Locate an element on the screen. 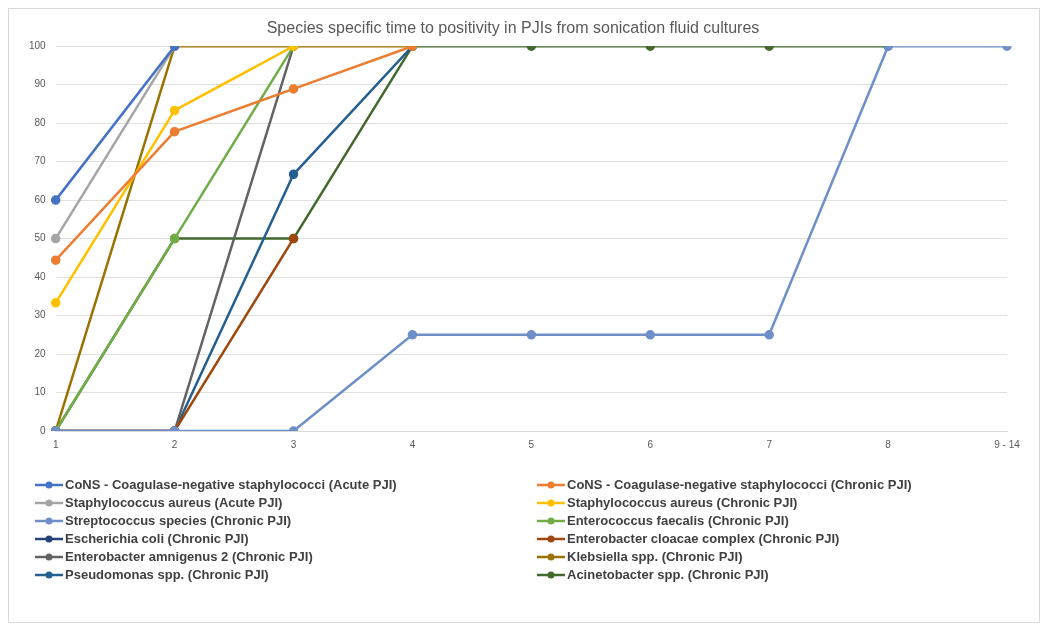  y-tick-label: 90 is located at coordinates (40, 84).